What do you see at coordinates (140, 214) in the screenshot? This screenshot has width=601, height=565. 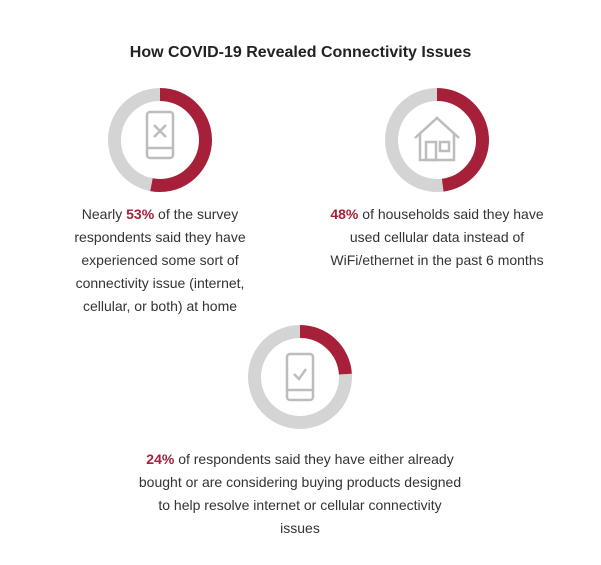 I see `value-label: 53%` at bounding box center [140, 214].